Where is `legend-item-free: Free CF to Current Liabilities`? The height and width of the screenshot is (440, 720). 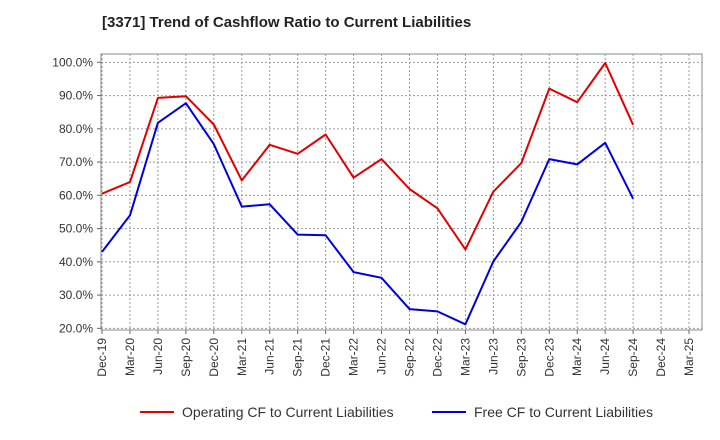 legend-item-free: Free CF to Current Liabilities is located at coordinates (542, 412).